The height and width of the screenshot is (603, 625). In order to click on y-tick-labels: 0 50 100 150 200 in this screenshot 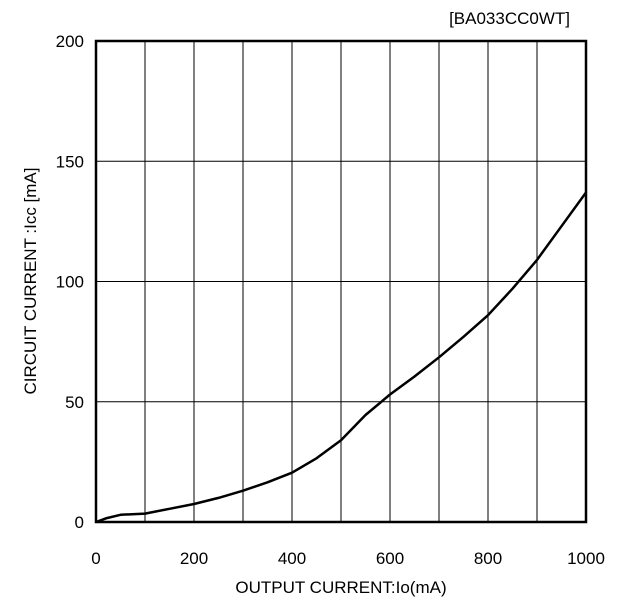, I will do `click(70, 282)`.